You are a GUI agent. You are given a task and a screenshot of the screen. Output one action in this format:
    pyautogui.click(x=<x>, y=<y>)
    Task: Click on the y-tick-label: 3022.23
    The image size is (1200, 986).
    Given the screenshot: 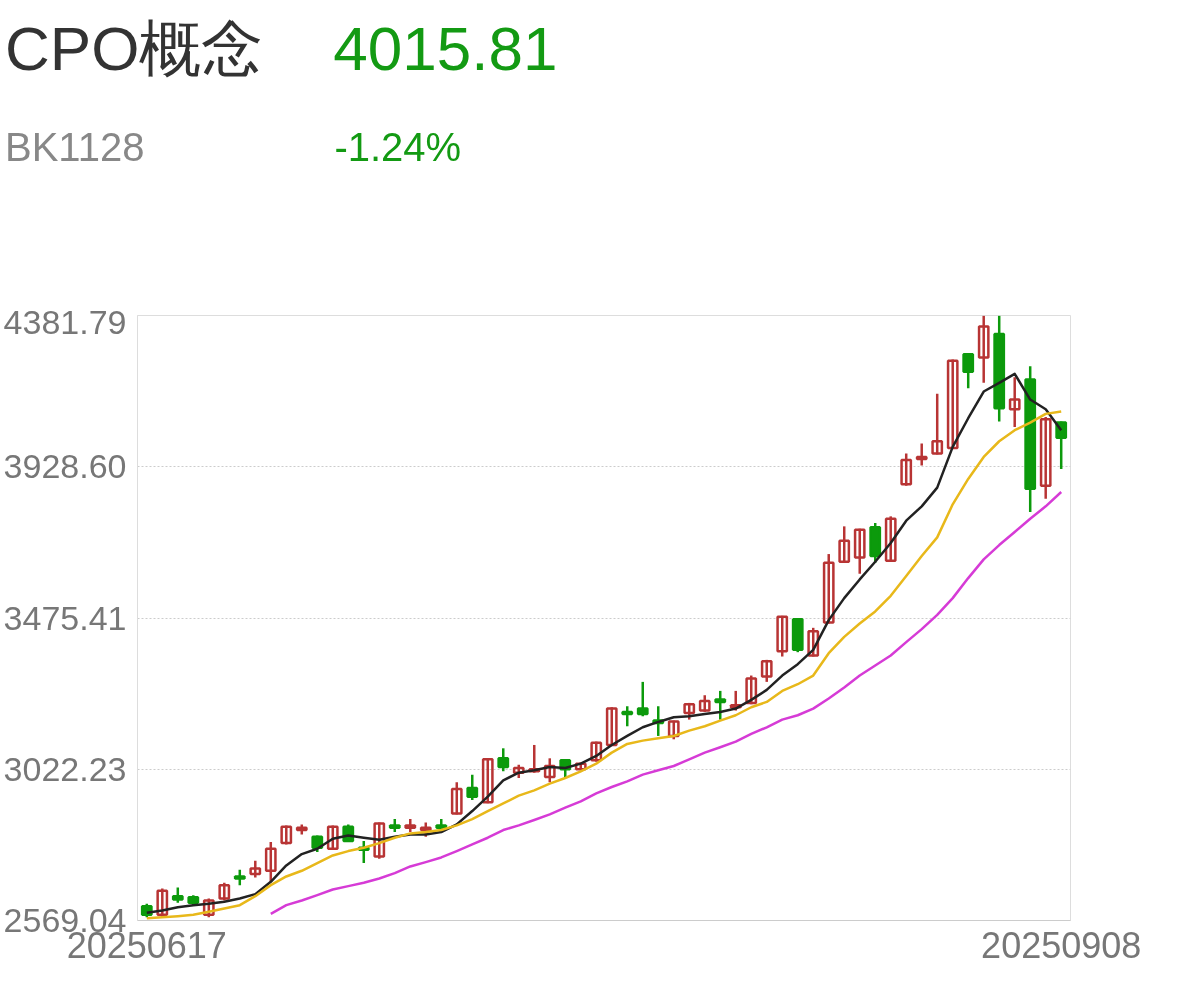 What is the action you would take?
    pyautogui.click(x=65, y=768)
    